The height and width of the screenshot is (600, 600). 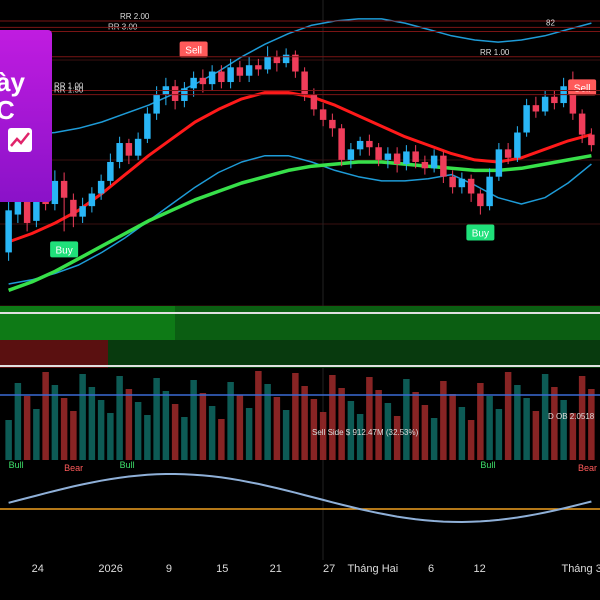 I want to click on demand-zone-strong, so click(x=87, y=324).